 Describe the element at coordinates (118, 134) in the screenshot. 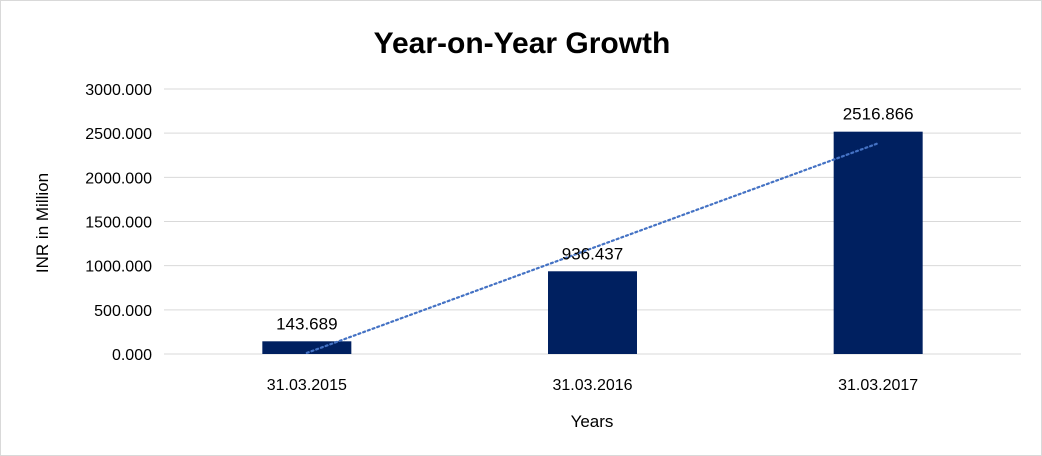

I see `y-tick-label: 2500.000` at that location.